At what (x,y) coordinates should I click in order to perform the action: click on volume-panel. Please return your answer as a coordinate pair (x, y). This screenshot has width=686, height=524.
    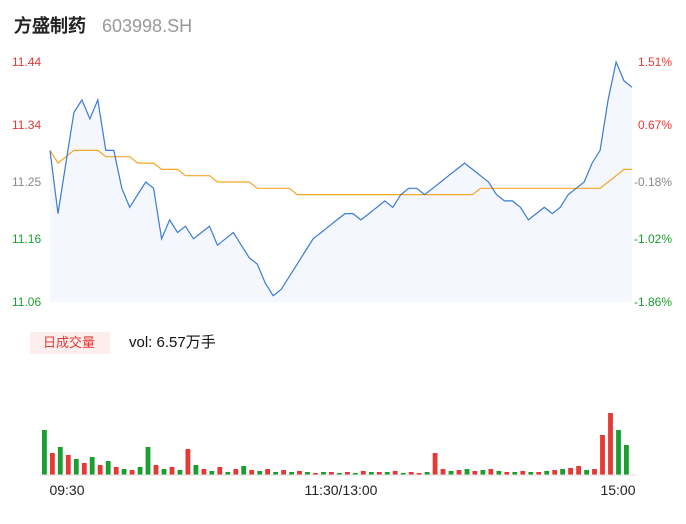
    Looking at the image, I should click on (335, 444).